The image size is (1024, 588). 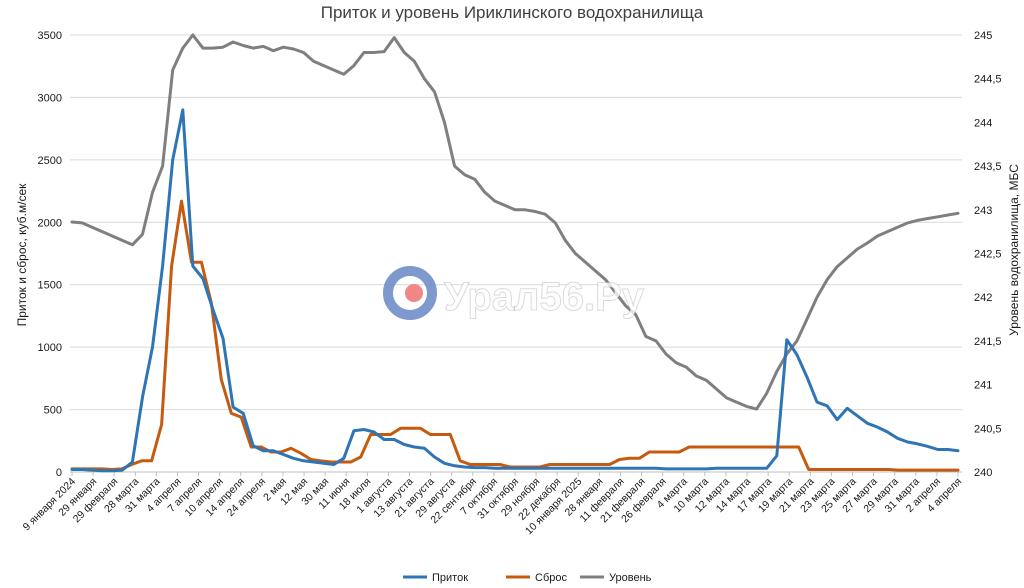 What do you see at coordinates (988, 429) in the screenshot?
I see `right-y-tick-label: 240,5` at bounding box center [988, 429].